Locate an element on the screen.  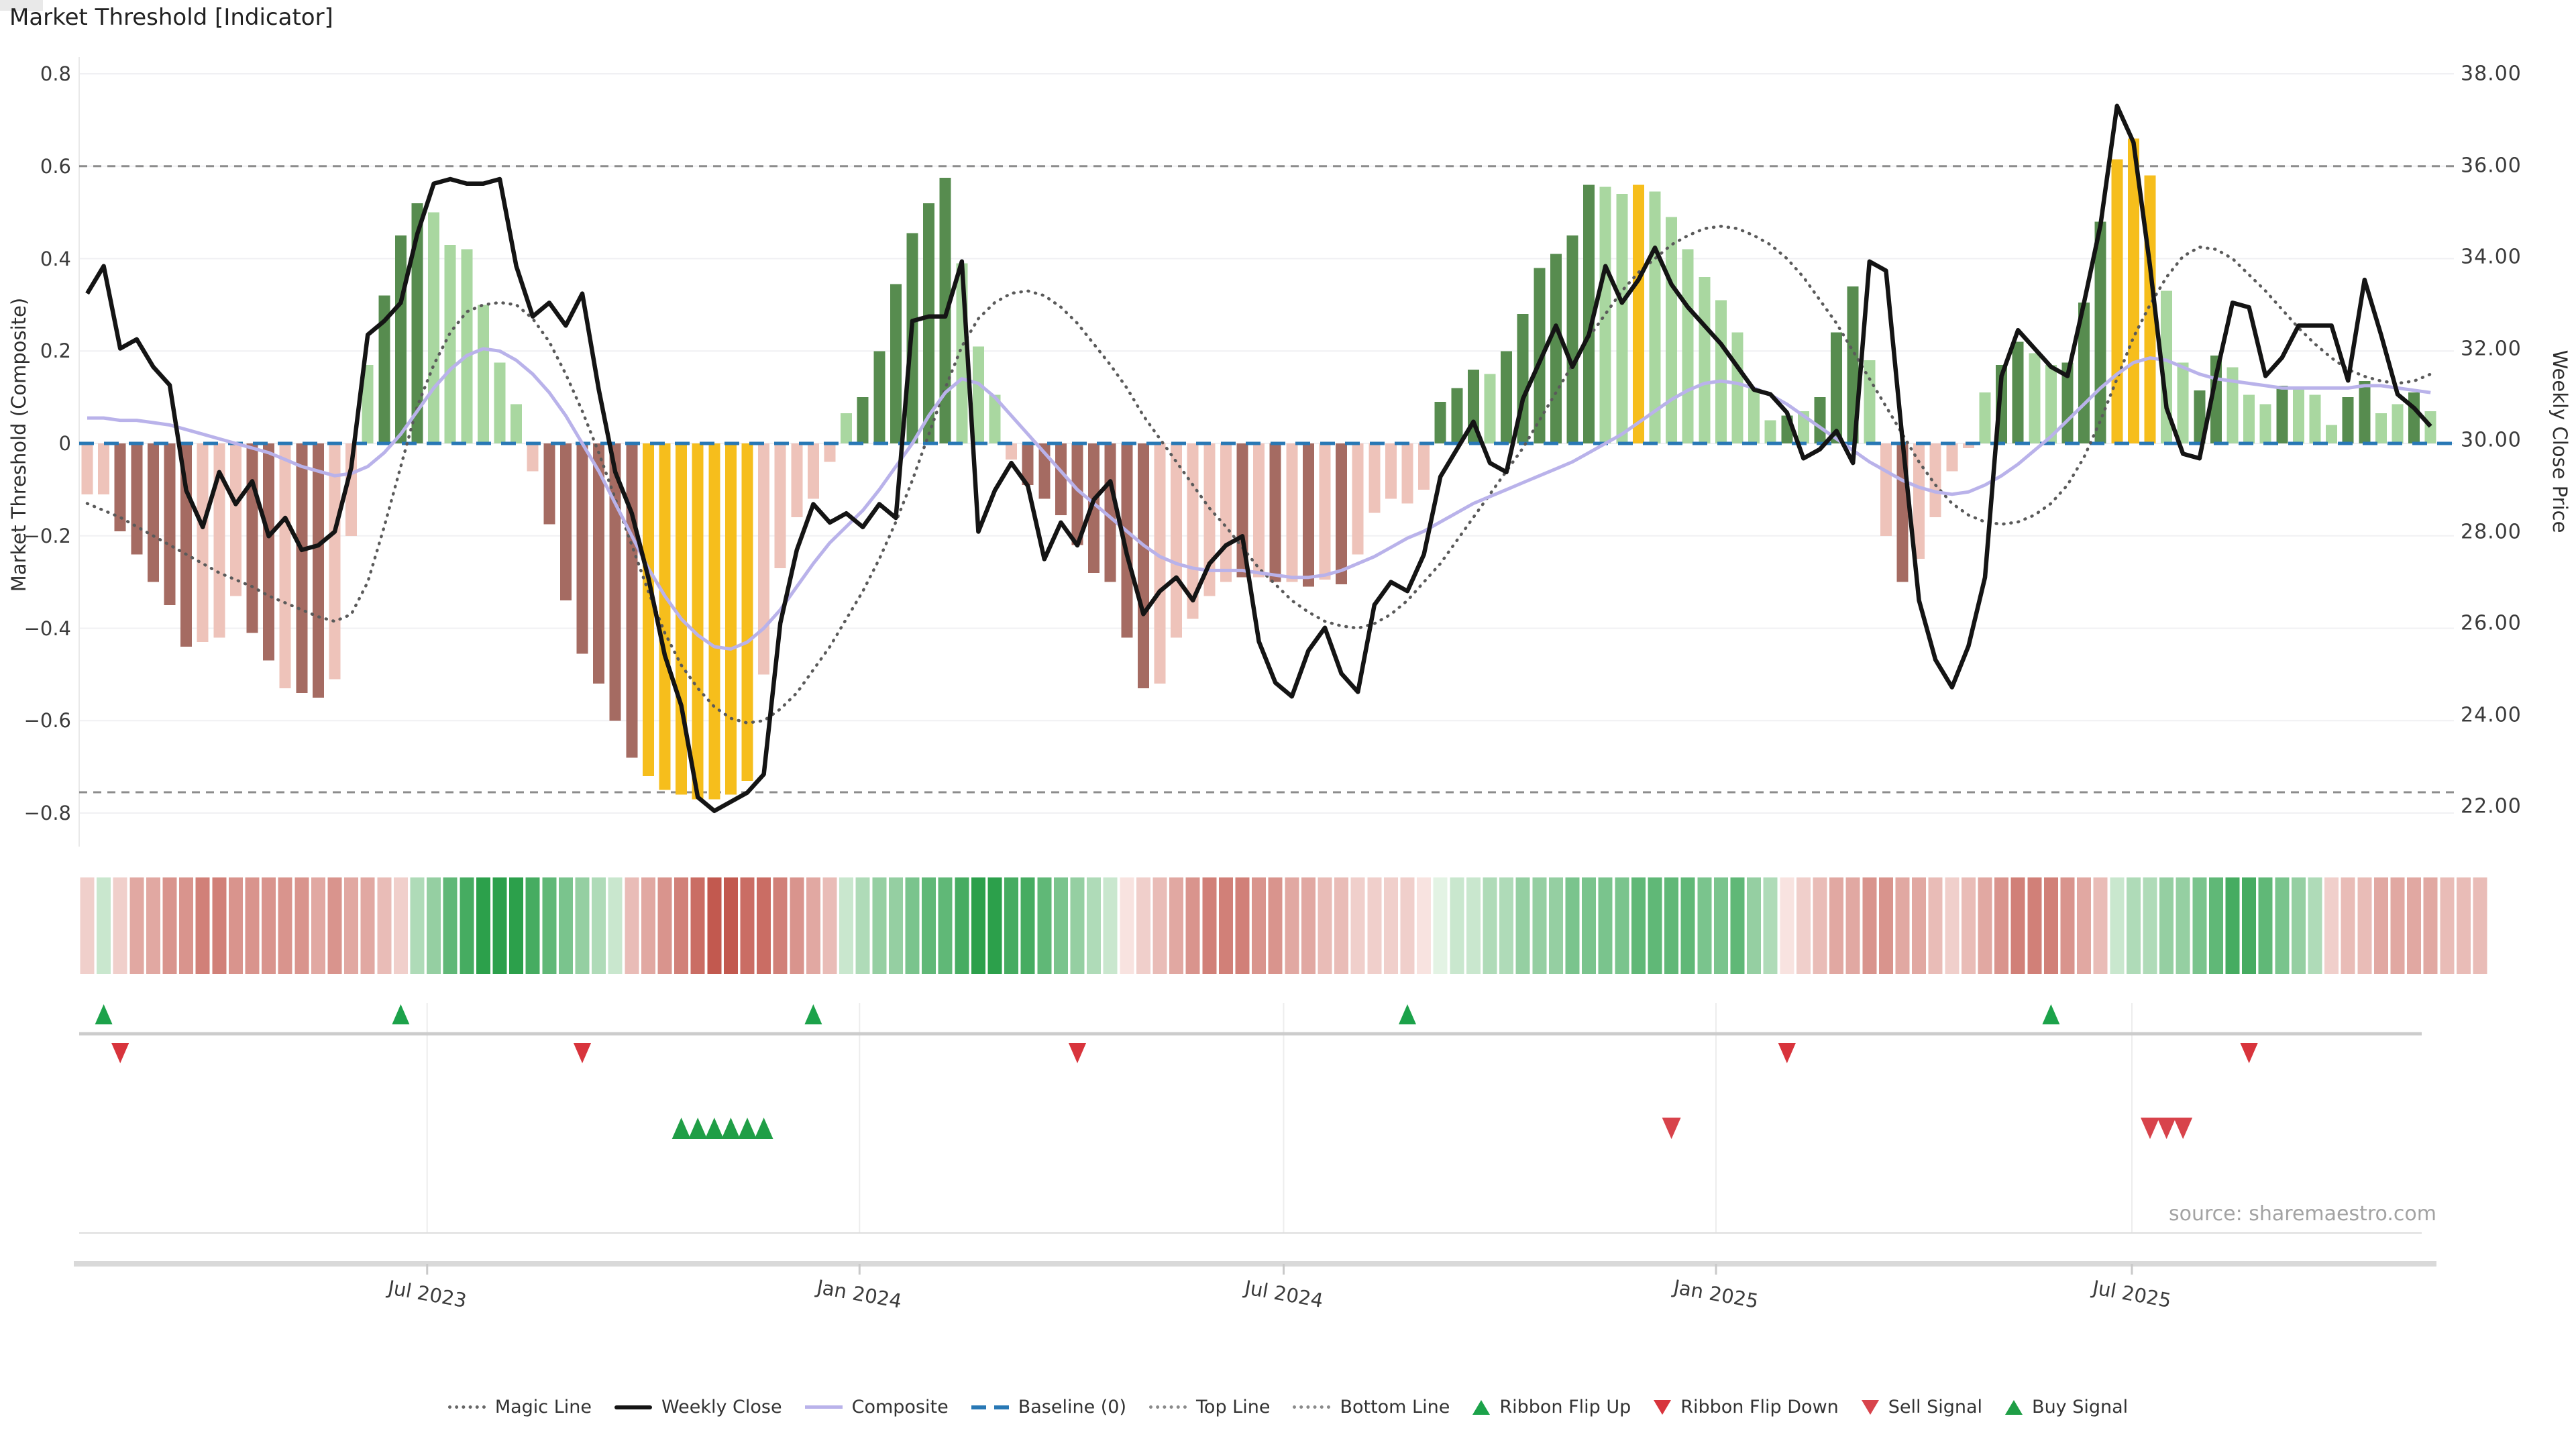
right-axis-title: Weekly Close Price is located at coordinates (2559, 441).